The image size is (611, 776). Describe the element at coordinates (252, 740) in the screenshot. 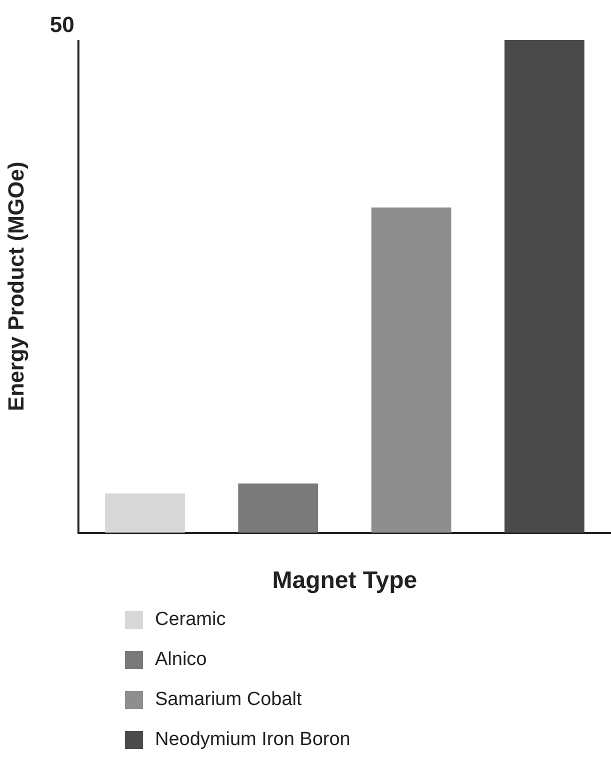

I see `legend-label: Neodymium Iron Boron` at that location.